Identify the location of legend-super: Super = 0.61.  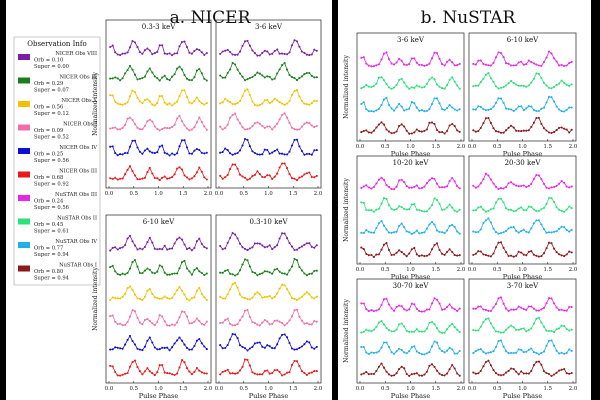
(51, 232).